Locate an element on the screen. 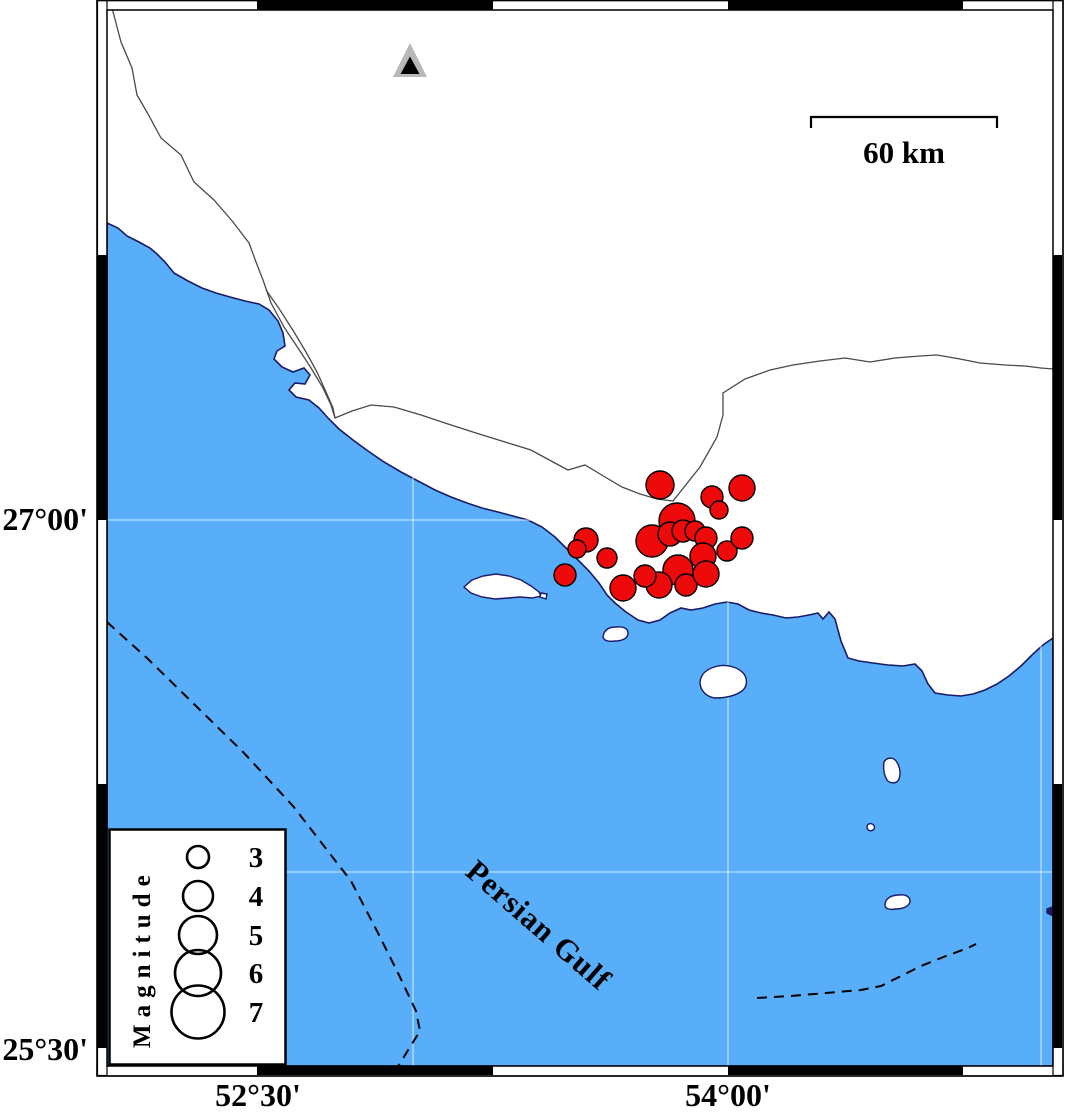  axis-label-longitude: 54°00' is located at coordinates (728, 1095).